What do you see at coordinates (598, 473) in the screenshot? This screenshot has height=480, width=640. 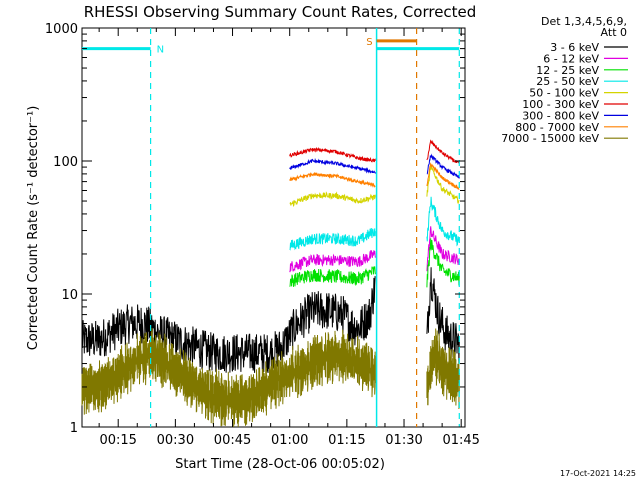 I see `timestamp: 17-Oct-2021 14:25` at bounding box center [598, 473].